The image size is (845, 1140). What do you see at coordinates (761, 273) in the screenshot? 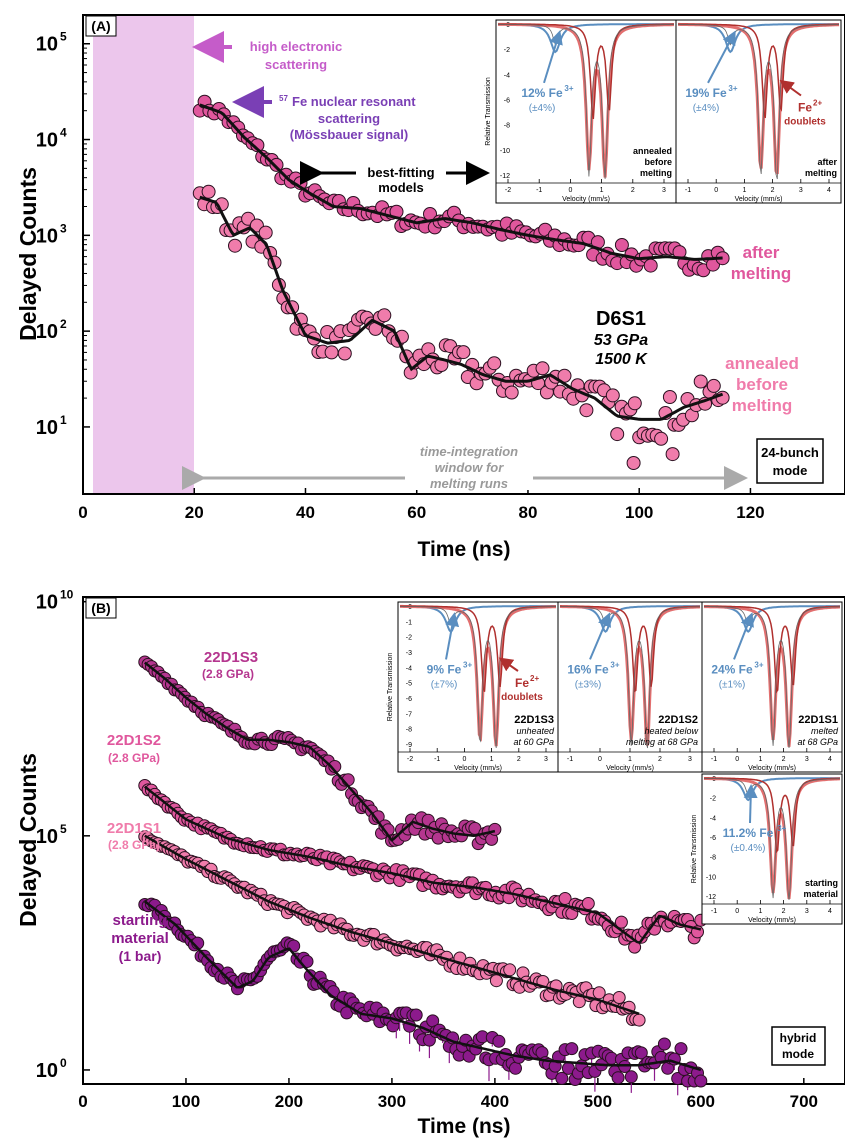
I see `after-melting-label-2: melting` at bounding box center [761, 273].